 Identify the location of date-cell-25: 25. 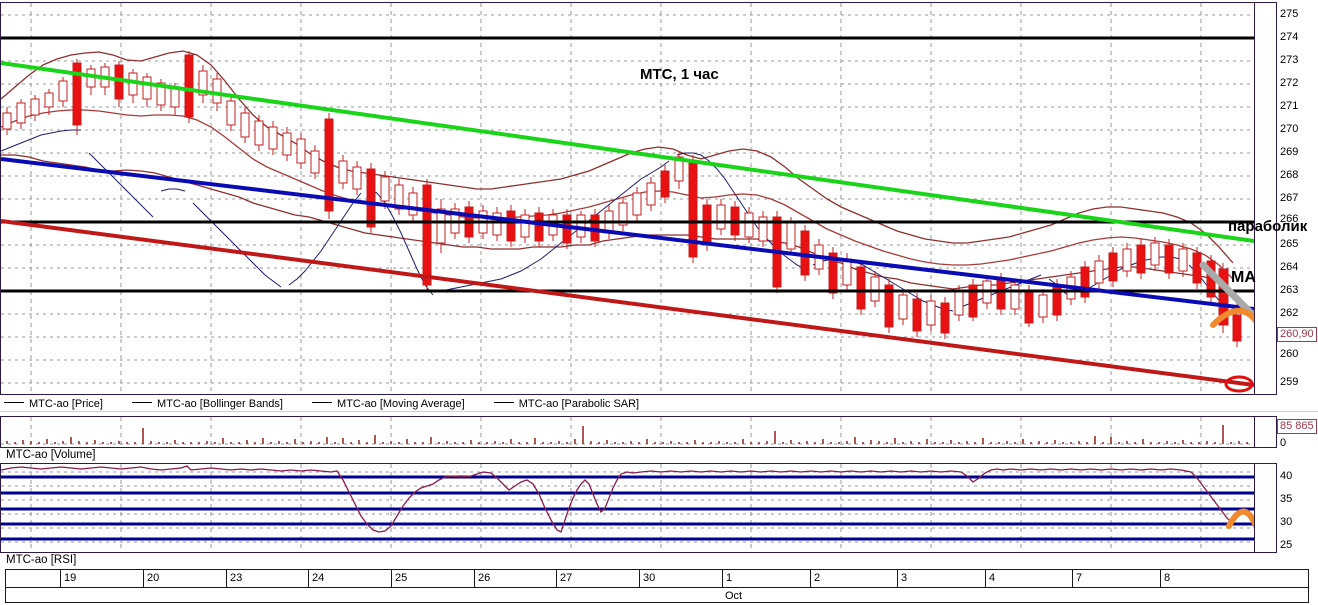
(432, 578).